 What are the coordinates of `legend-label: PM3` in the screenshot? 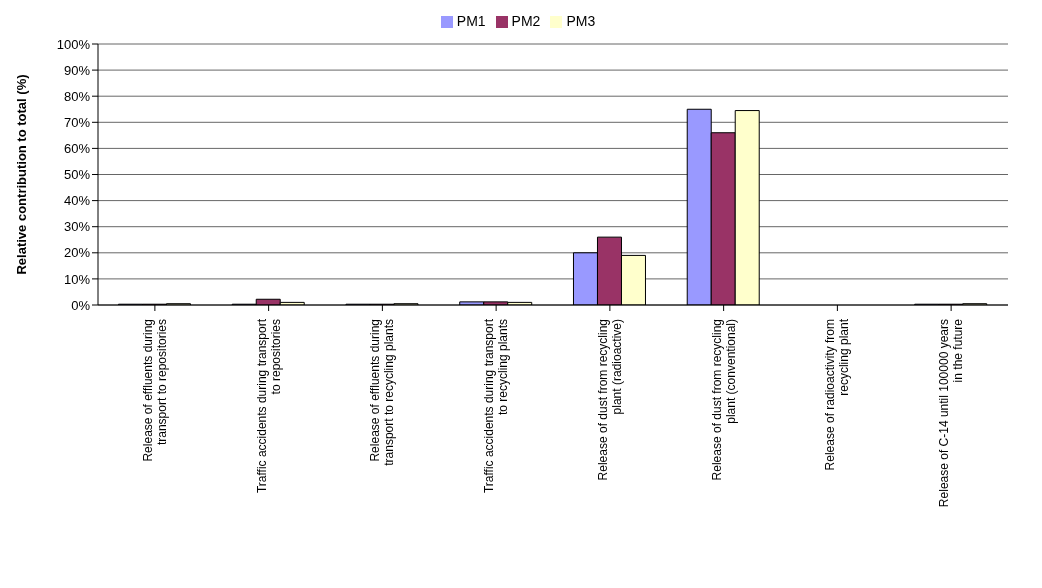 It's located at (581, 21).